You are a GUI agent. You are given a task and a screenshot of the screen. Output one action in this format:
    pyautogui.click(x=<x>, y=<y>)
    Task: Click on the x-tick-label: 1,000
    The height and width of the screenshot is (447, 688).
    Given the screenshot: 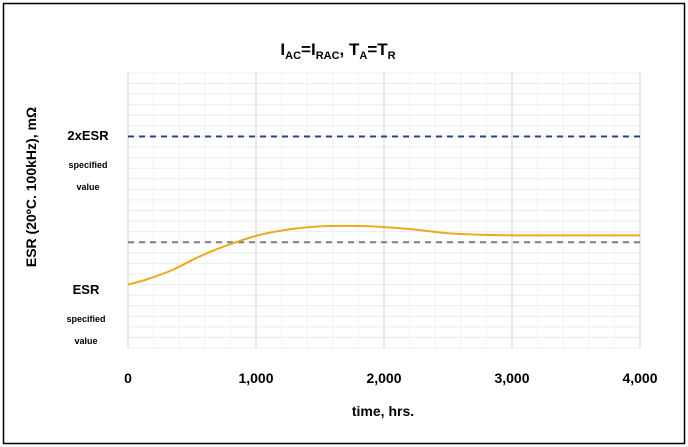 What is the action you would take?
    pyautogui.click(x=255, y=378)
    